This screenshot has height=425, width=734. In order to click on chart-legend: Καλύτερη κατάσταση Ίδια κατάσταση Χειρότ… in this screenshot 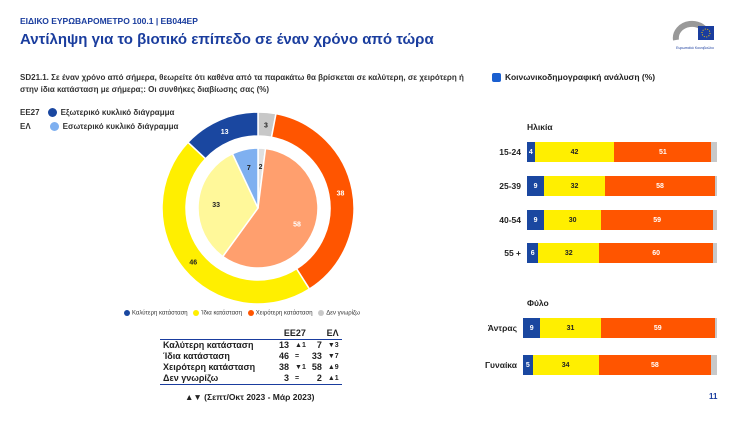, I will do `click(240, 313)`.